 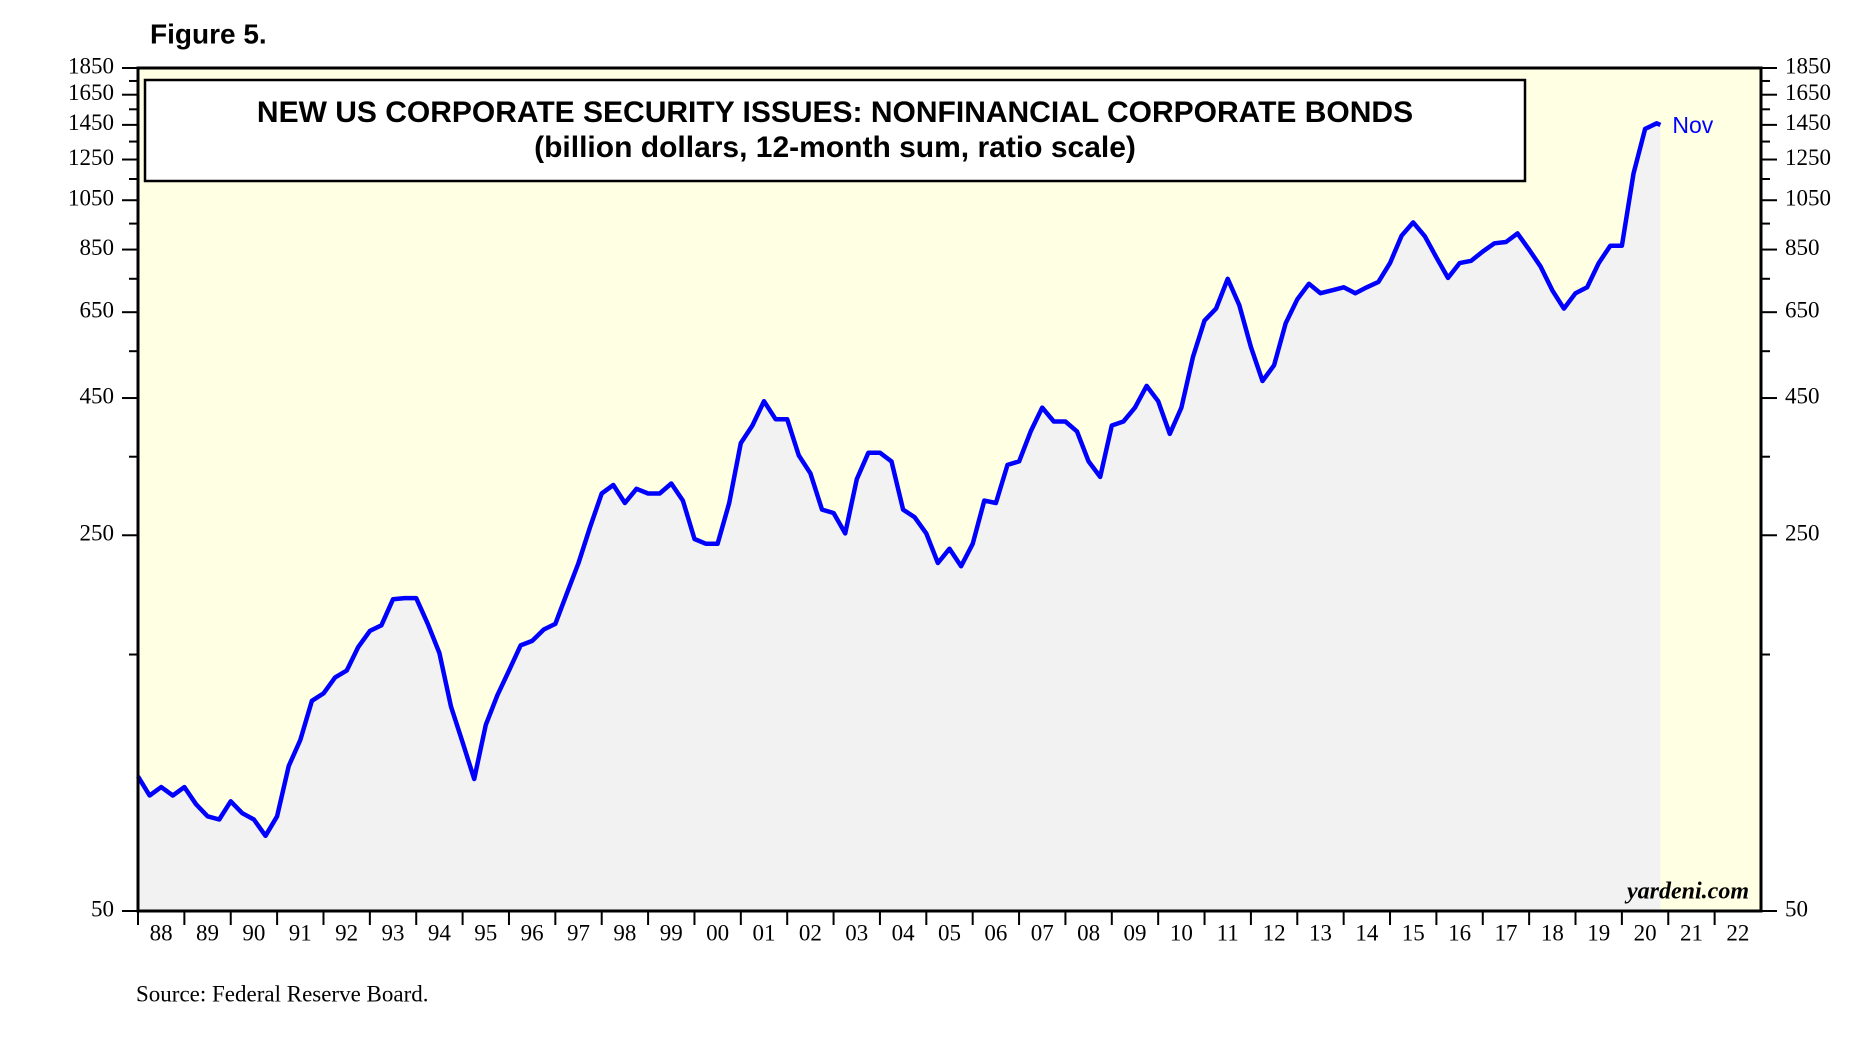 What do you see at coordinates (810, 932) in the screenshot?
I see `x-tick-label: 02` at bounding box center [810, 932].